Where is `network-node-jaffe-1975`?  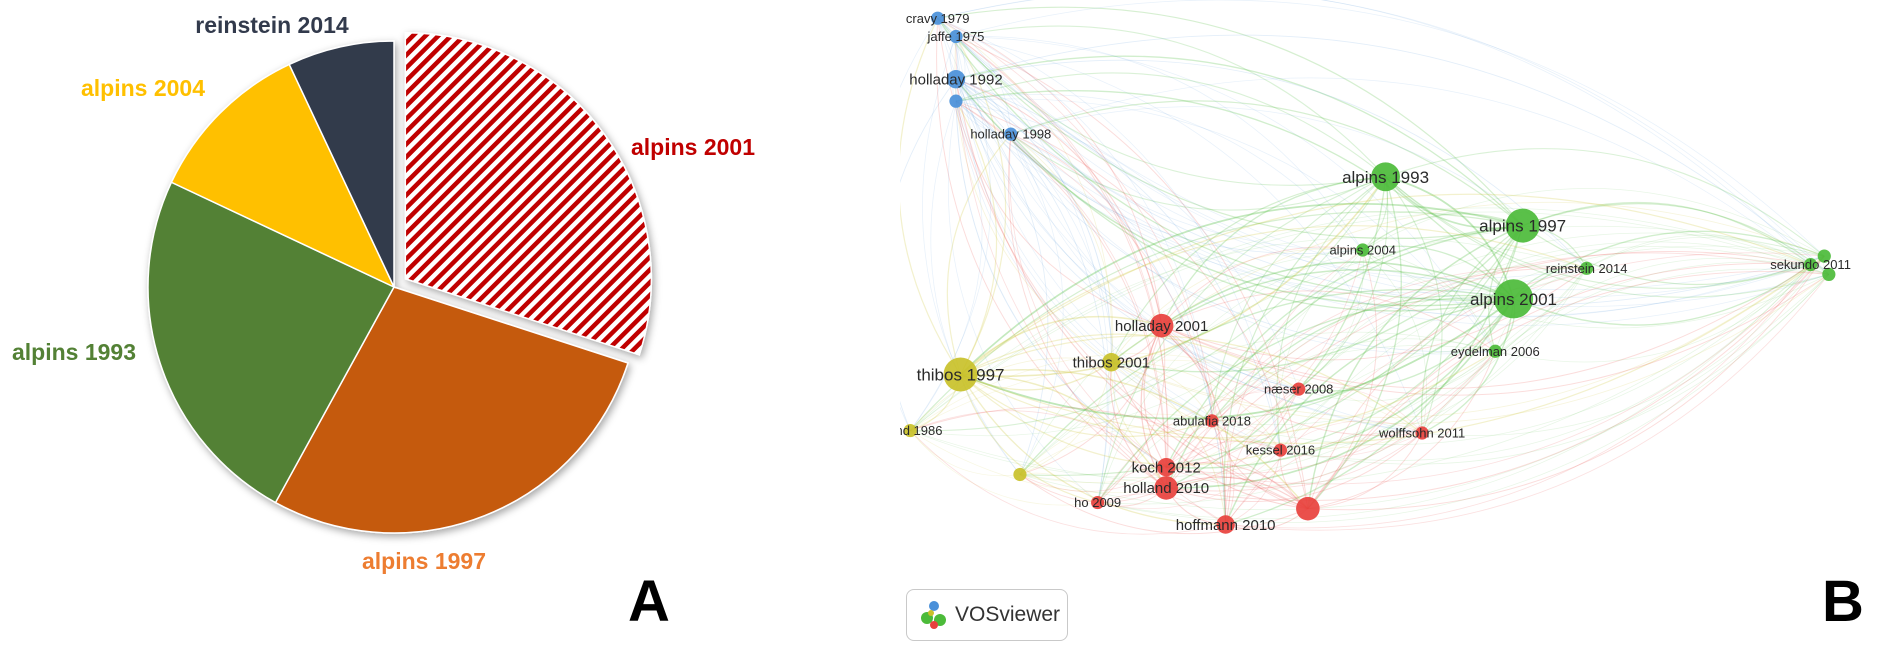 network-node-jaffe-1975 is located at coordinates (956, 36).